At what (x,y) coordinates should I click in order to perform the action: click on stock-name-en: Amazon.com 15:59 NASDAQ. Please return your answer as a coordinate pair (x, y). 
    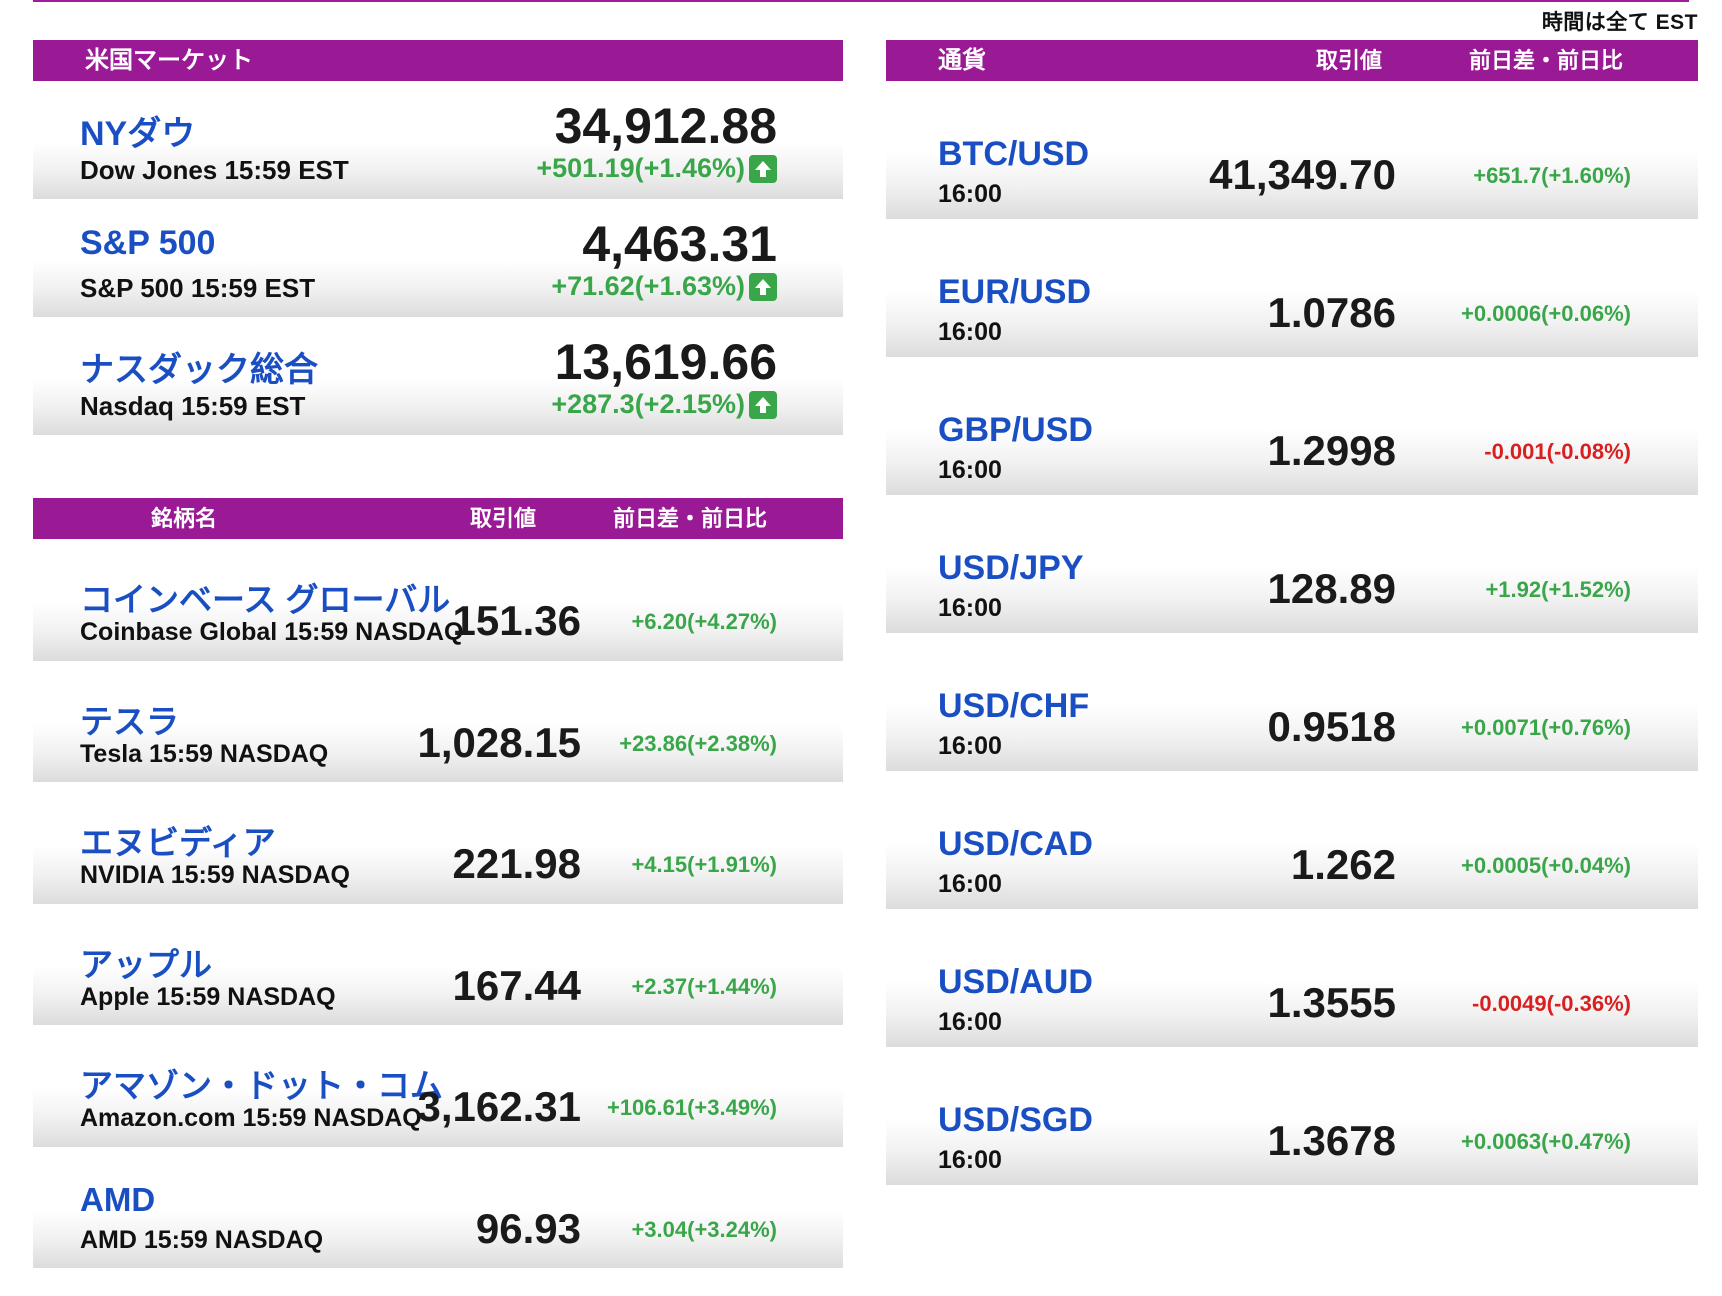
    Looking at the image, I should click on (251, 1118).